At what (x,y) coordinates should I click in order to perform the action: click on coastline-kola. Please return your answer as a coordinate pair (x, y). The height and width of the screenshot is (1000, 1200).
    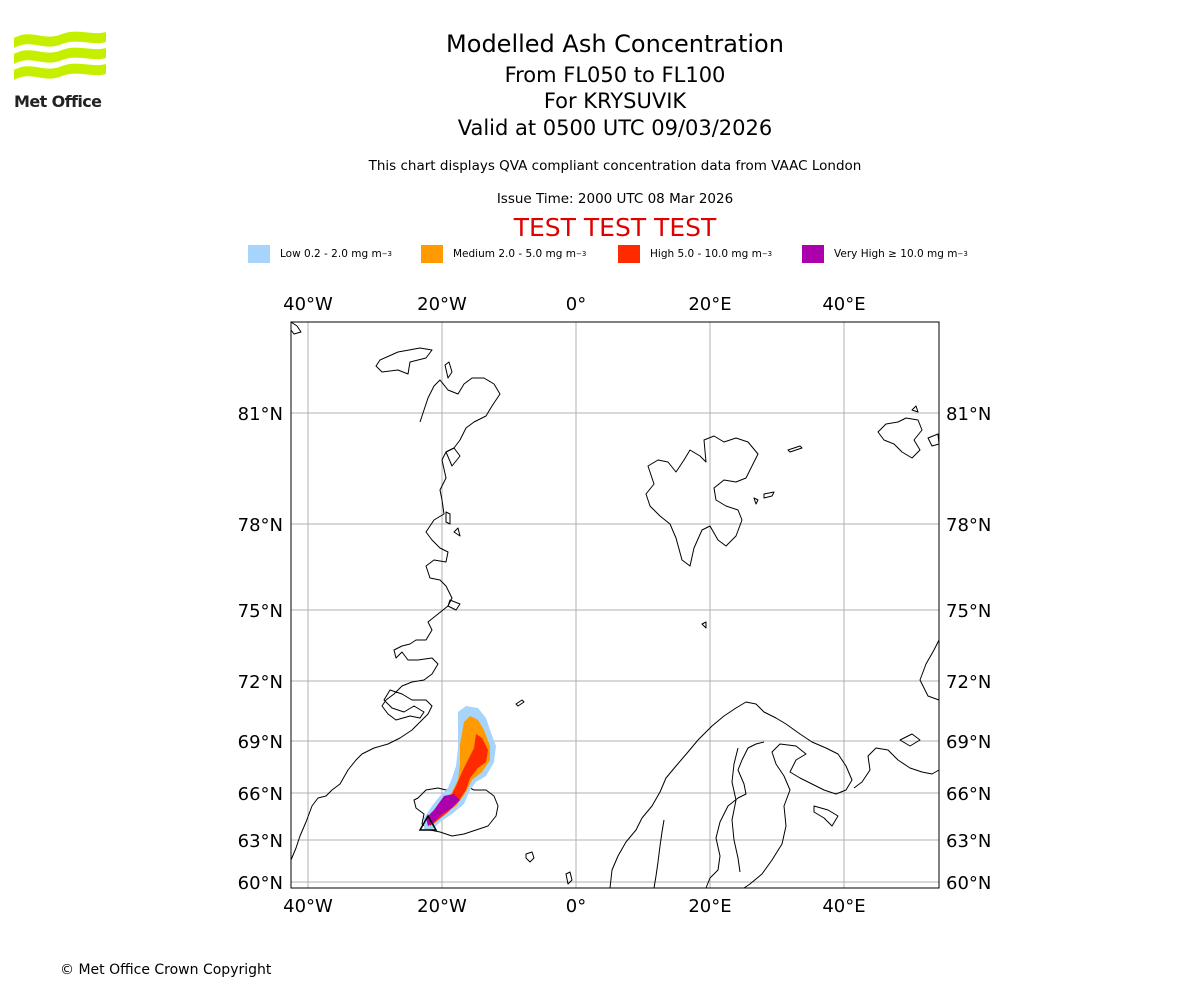
    Looking at the image, I should click on (896, 768).